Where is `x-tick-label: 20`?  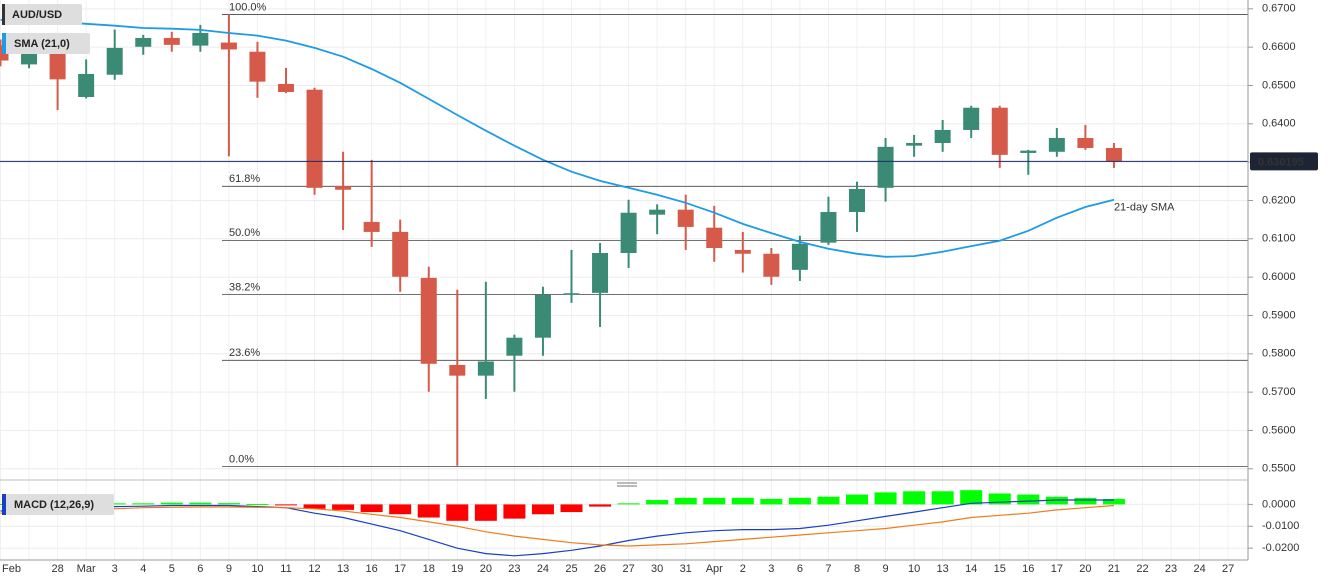
x-tick-label: 20 is located at coordinates (1085, 569).